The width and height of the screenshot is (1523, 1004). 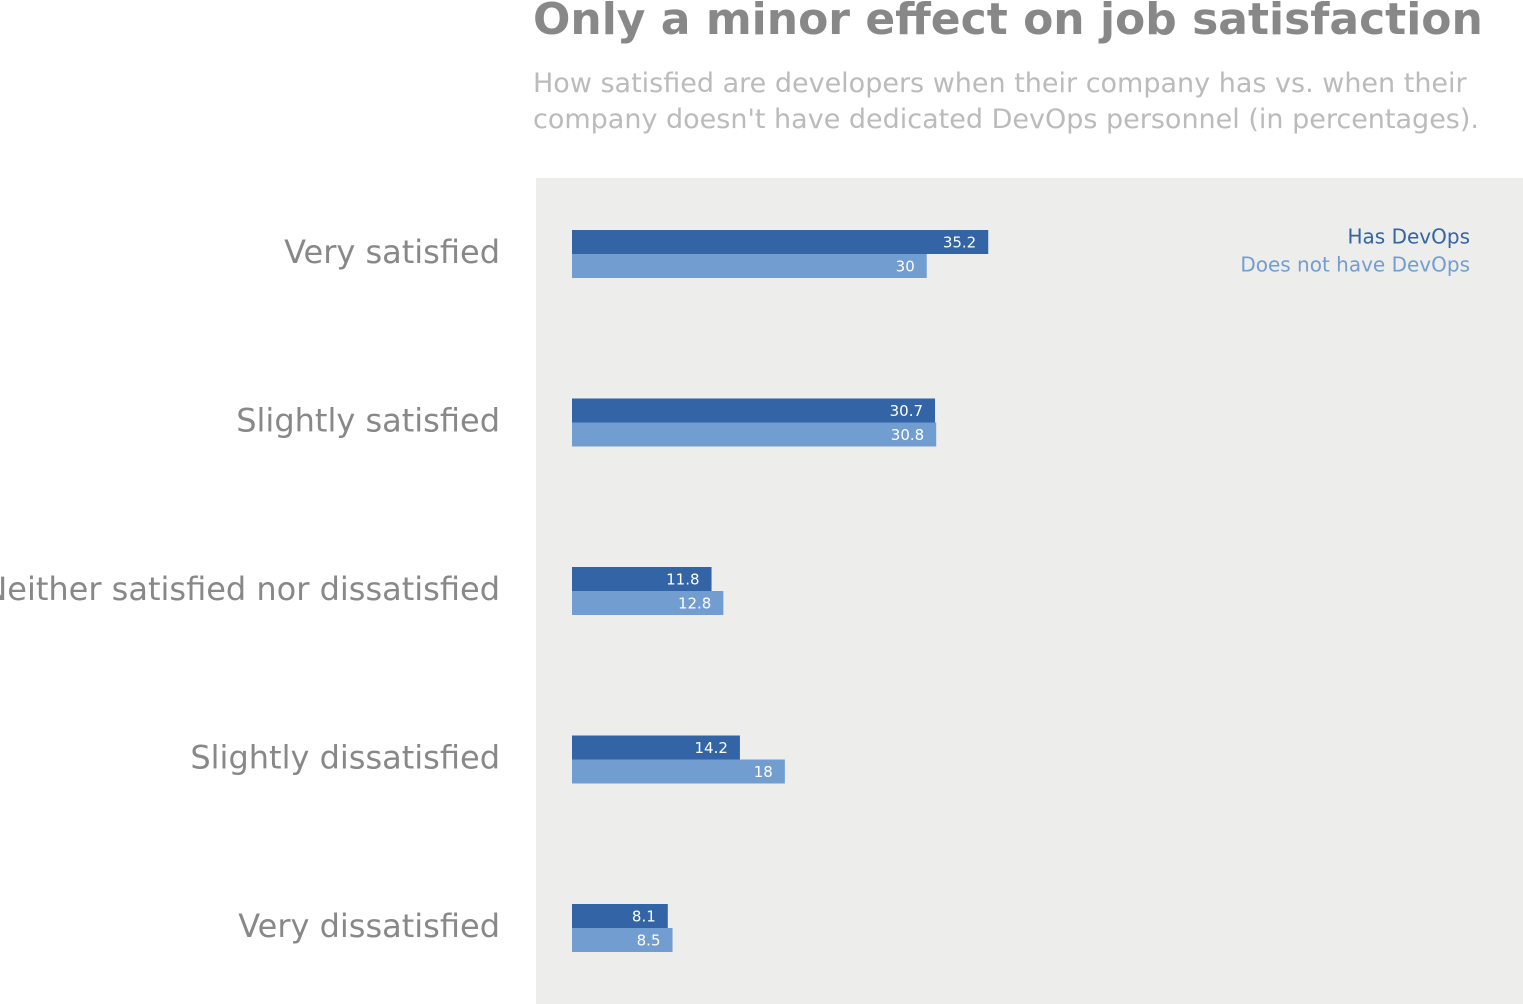 What do you see at coordinates (682, 580) in the screenshot?
I see `value-label: 11.8` at bounding box center [682, 580].